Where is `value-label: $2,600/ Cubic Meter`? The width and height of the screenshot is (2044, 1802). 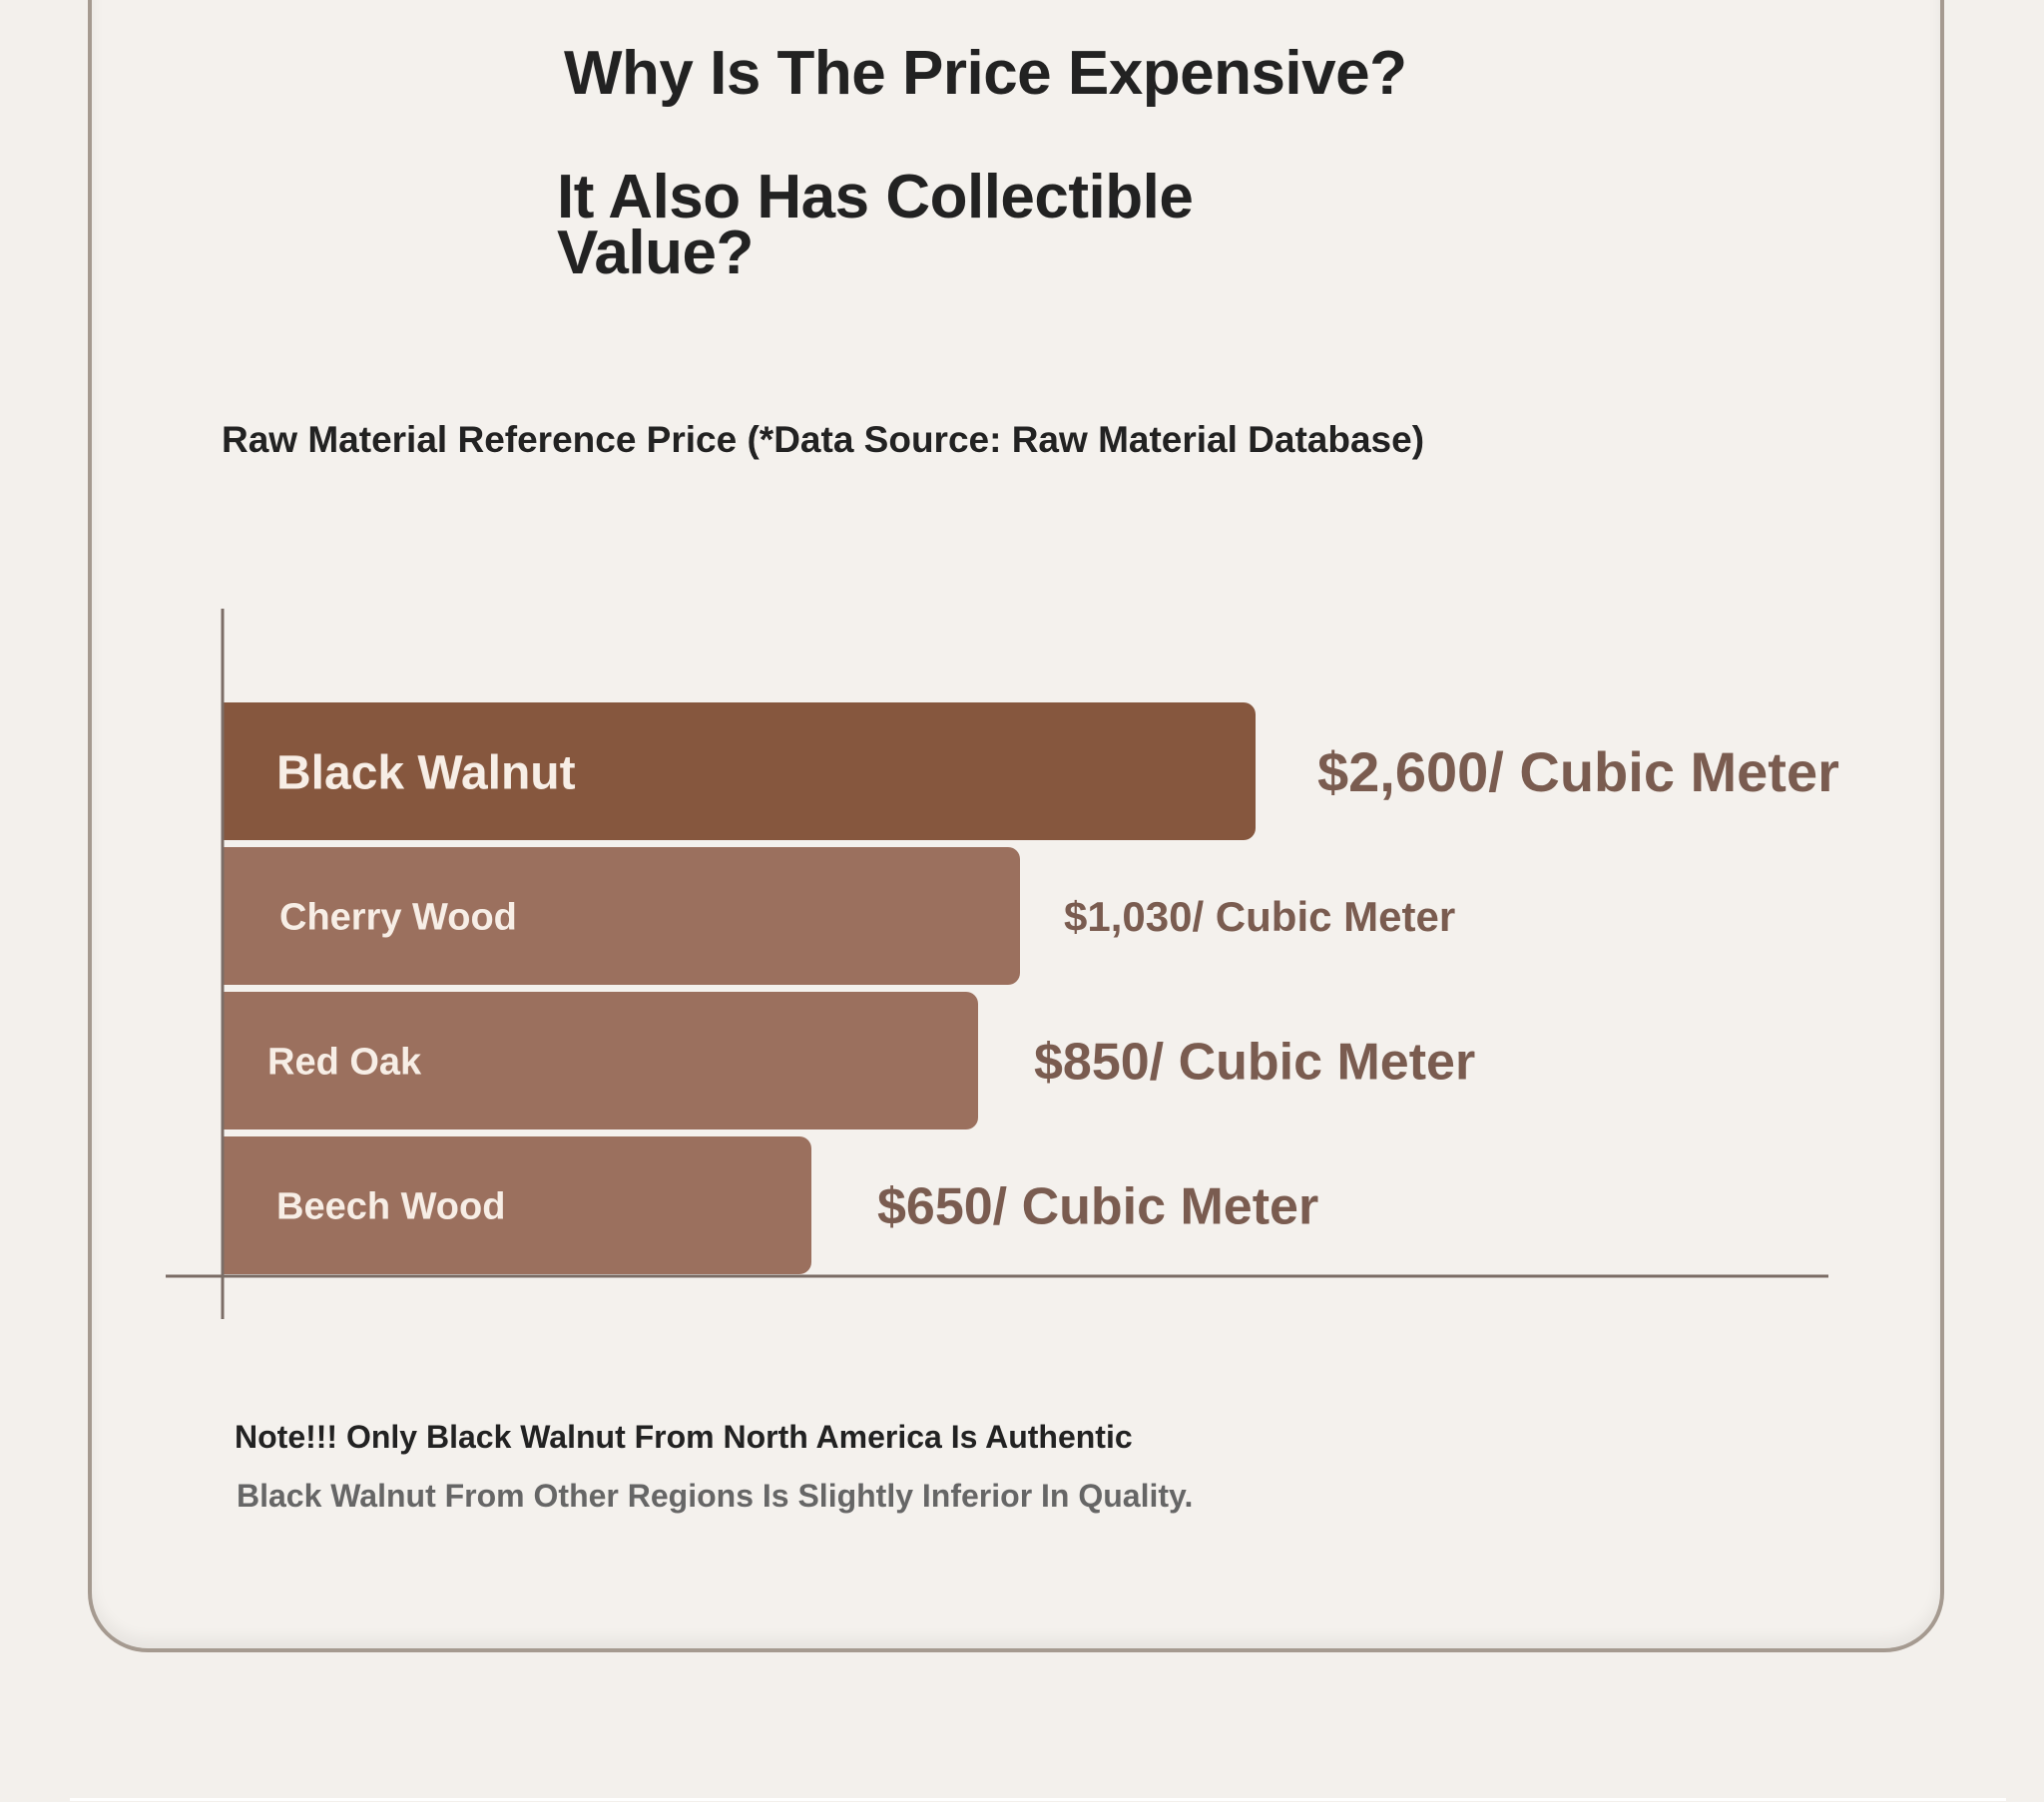 value-label: $2,600/ Cubic Meter is located at coordinates (1578, 771).